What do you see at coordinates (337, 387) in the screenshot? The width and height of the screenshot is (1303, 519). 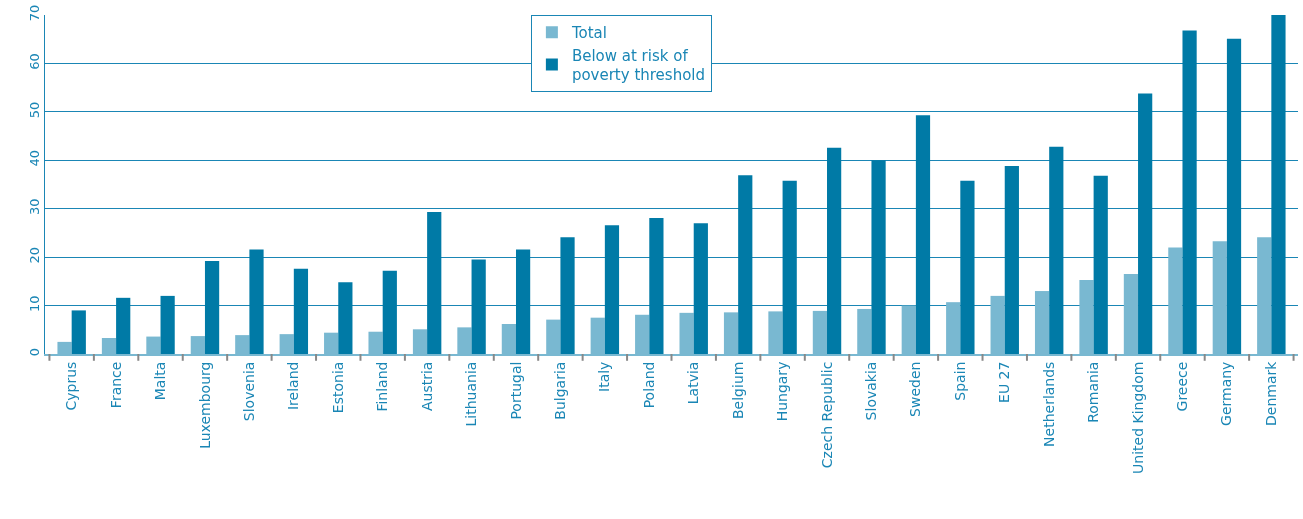 I see `x-tick-label: Estonia` at bounding box center [337, 387].